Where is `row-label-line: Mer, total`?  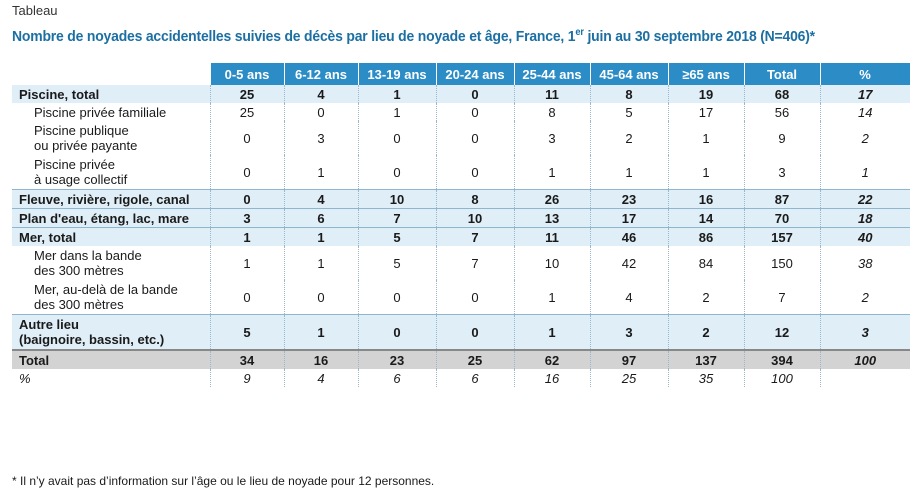
row-label-line: Mer, total is located at coordinates (48, 237).